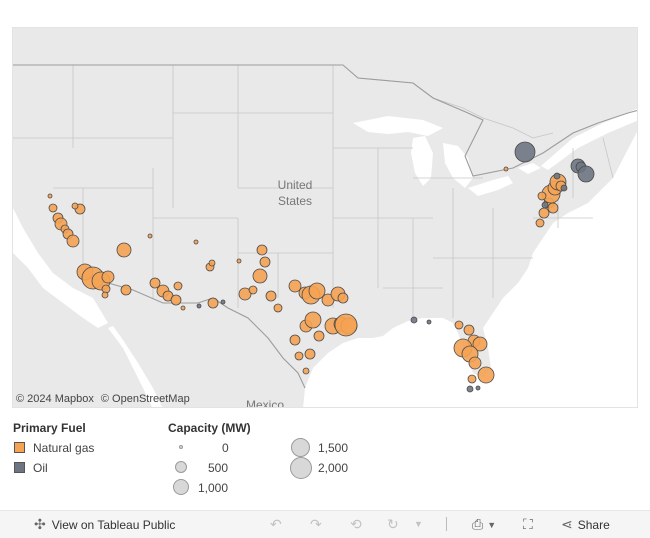  Describe the element at coordinates (295, 193) in the screenshot. I see `label-united-states: United States` at that location.